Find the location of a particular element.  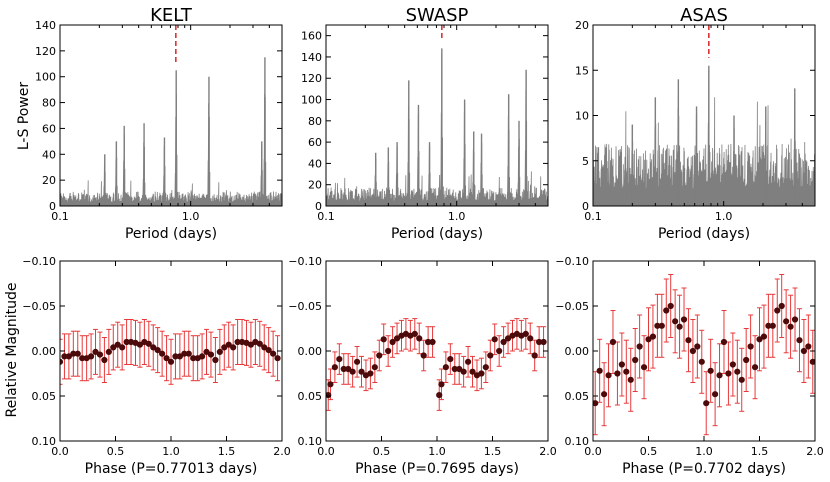

shared-ylabel-top: L-S Power is located at coordinates (24, 116).